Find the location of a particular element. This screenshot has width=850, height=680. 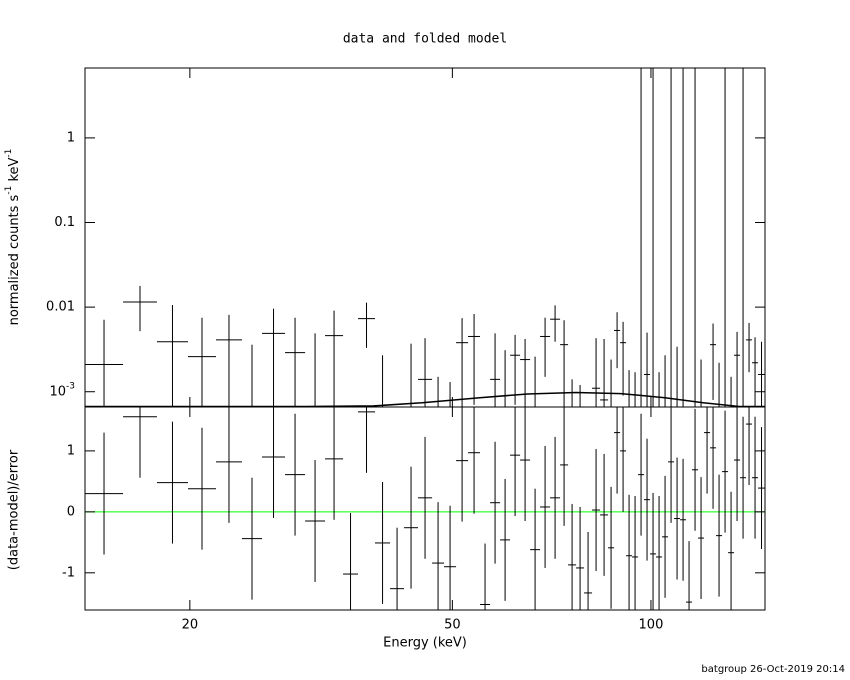

chart-title: data and folded model is located at coordinates (425, 39).